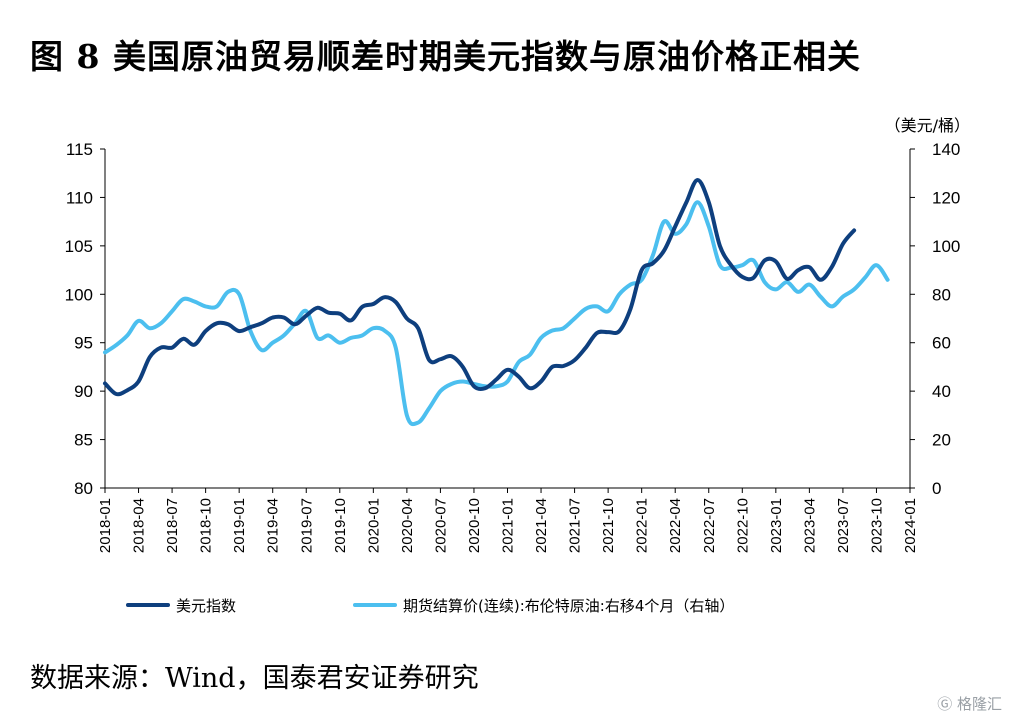 The height and width of the screenshot is (720, 1028). What do you see at coordinates (206, 525) in the screenshot?
I see `x-tick-label: 2018-10` at bounding box center [206, 525].